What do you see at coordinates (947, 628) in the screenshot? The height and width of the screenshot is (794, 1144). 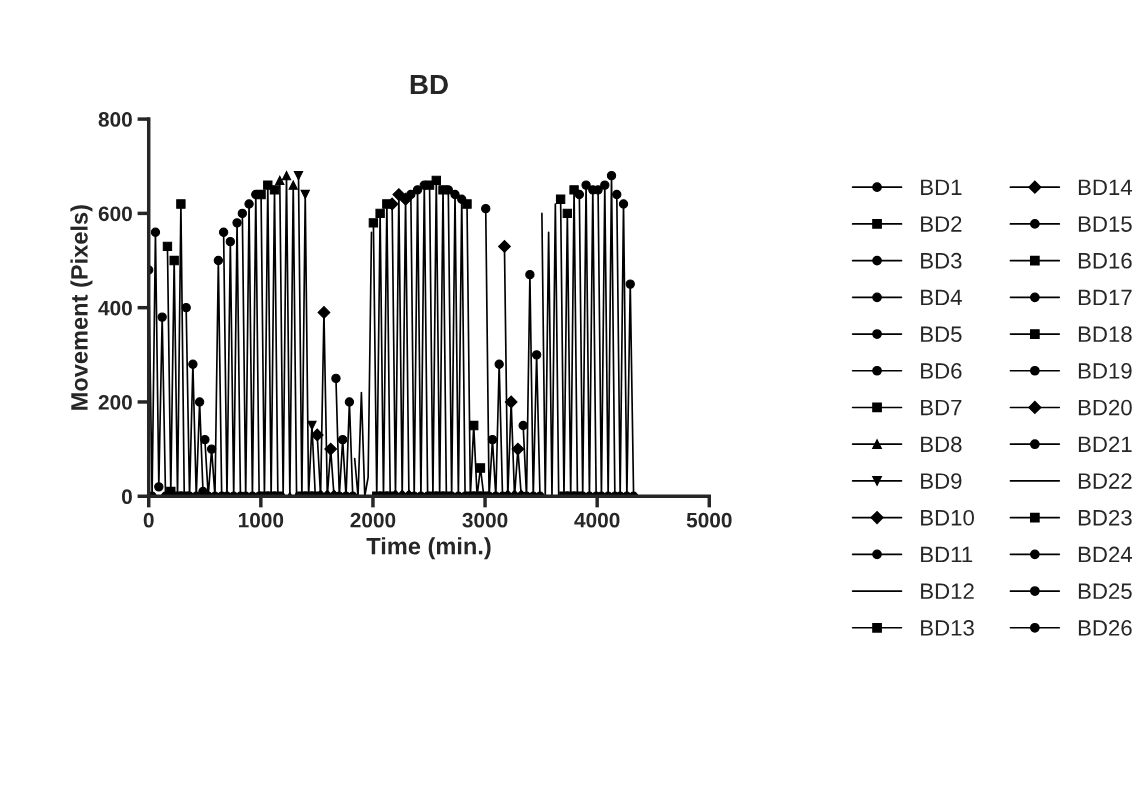 I see `legend-label: BD13` at bounding box center [947, 628].